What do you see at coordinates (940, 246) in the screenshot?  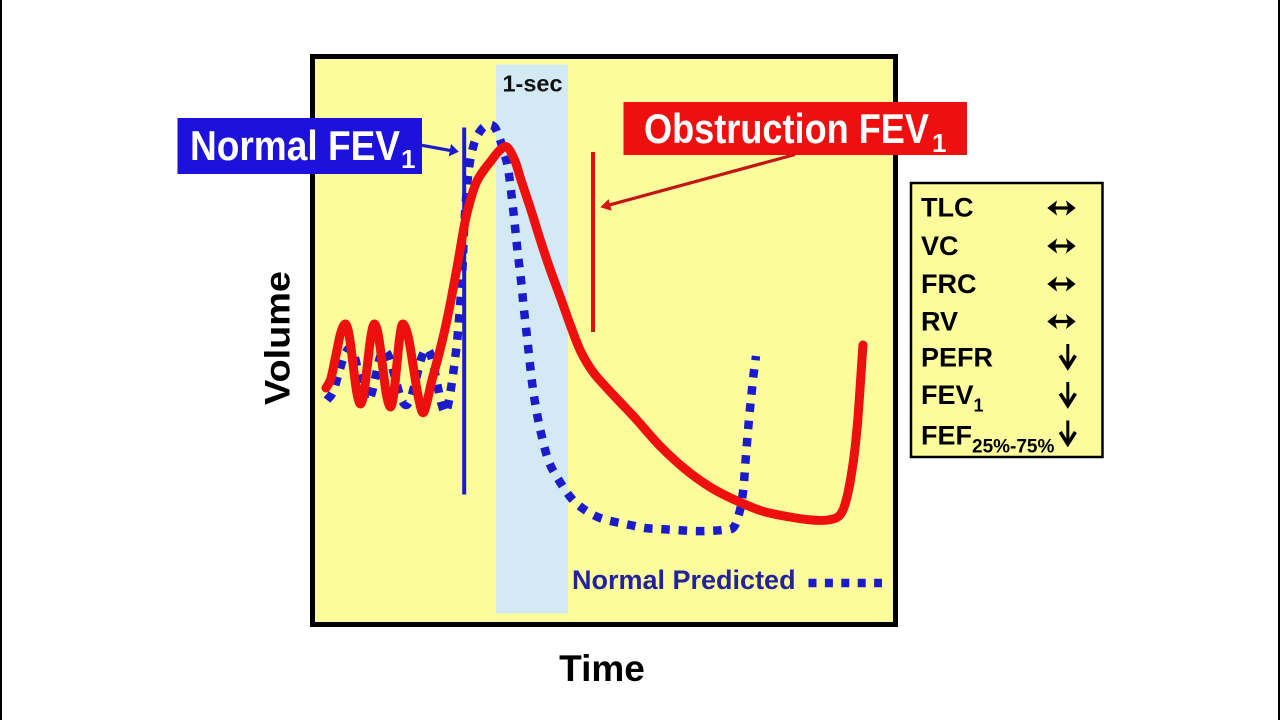 I see `svg-text: VC` at bounding box center [940, 246].